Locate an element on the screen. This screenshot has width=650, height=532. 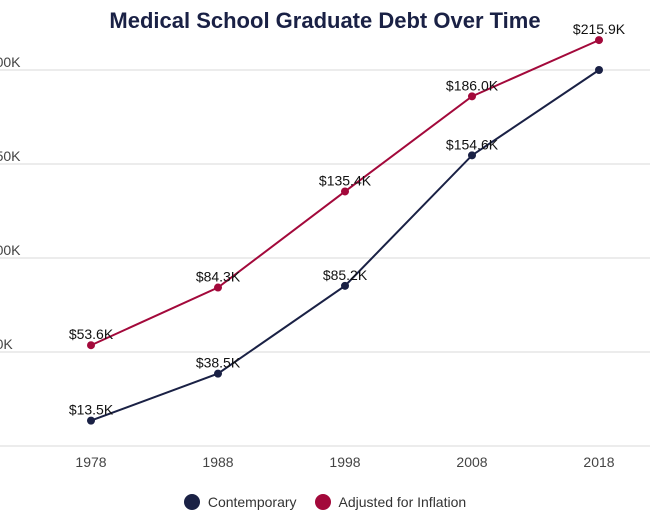
x-tick-label: 2008 is located at coordinates (471, 462).